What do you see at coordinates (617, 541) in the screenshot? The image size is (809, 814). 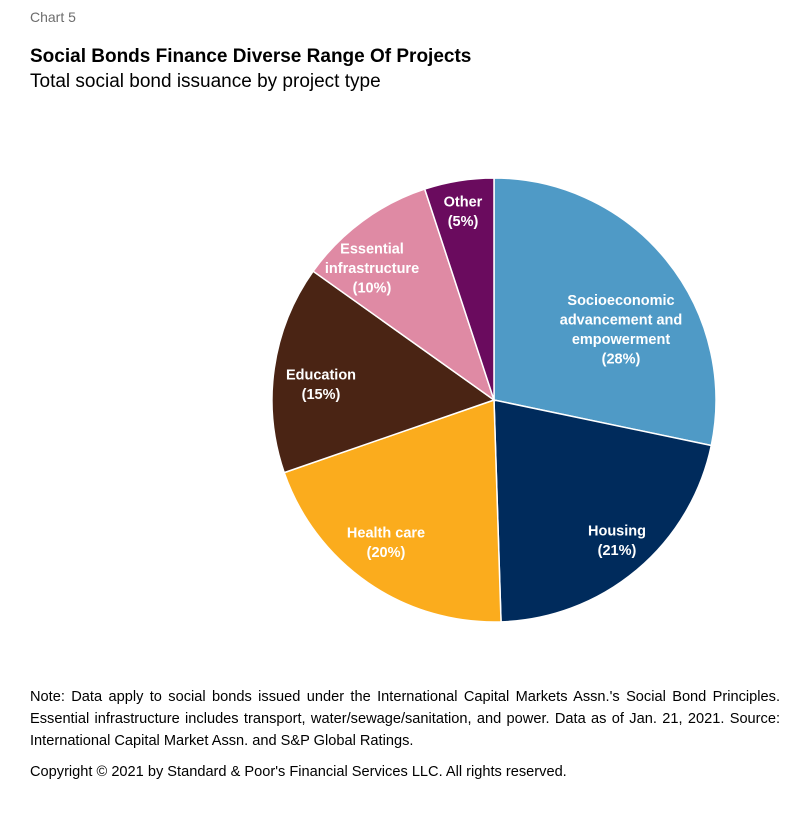 I see `slice-label-housing: Housing (21%)` at bounding box center [617, 541].